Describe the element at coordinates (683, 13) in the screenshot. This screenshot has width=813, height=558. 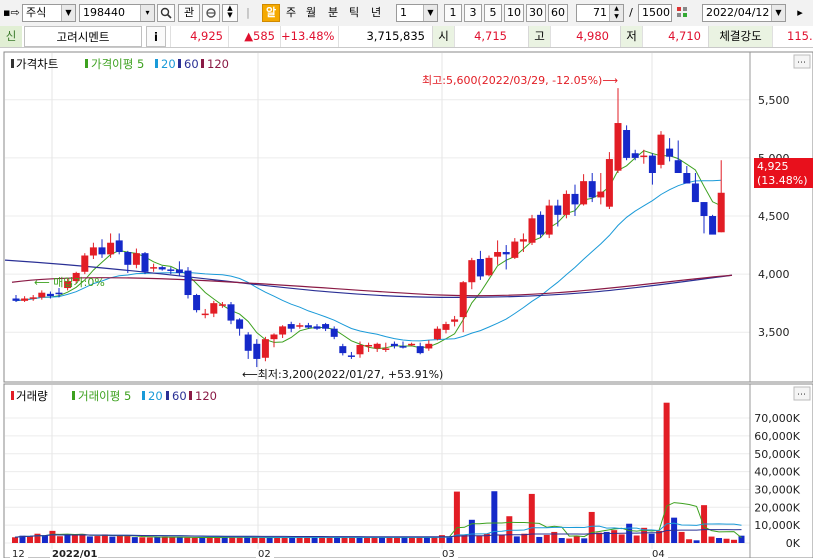
I see `settings-grid-icon` at that location.